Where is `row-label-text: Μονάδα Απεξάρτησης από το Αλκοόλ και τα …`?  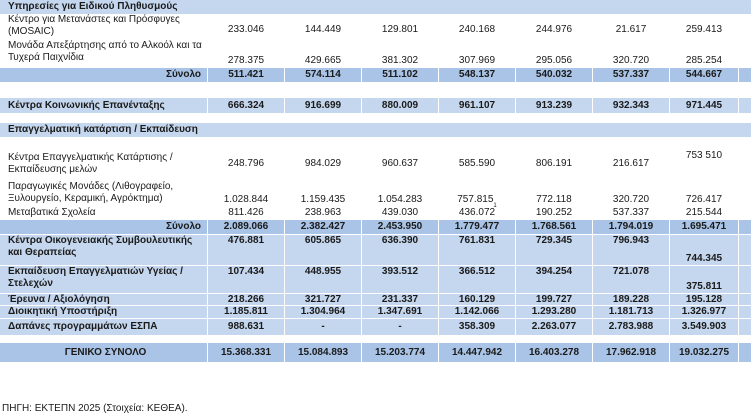
row-label-text: Μονάδα Απεξάρτησης από το Αλκοόλ και τα … is located at coordinates (105, 51).